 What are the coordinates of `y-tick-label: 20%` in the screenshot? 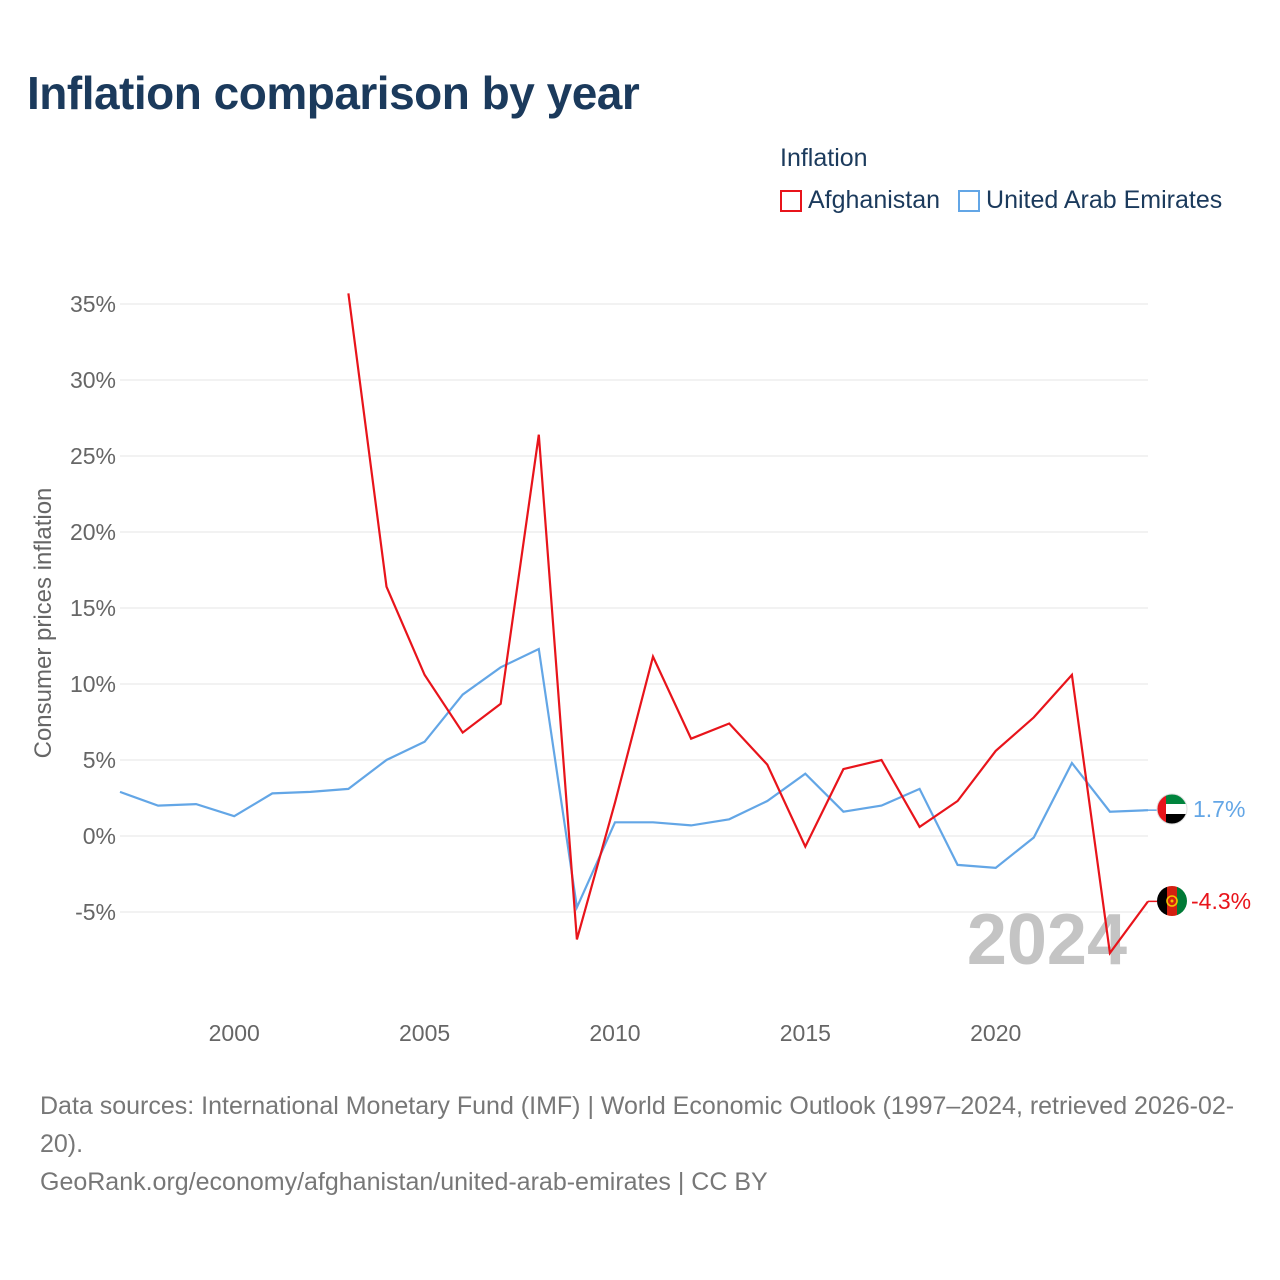 It's located at (93, 532).